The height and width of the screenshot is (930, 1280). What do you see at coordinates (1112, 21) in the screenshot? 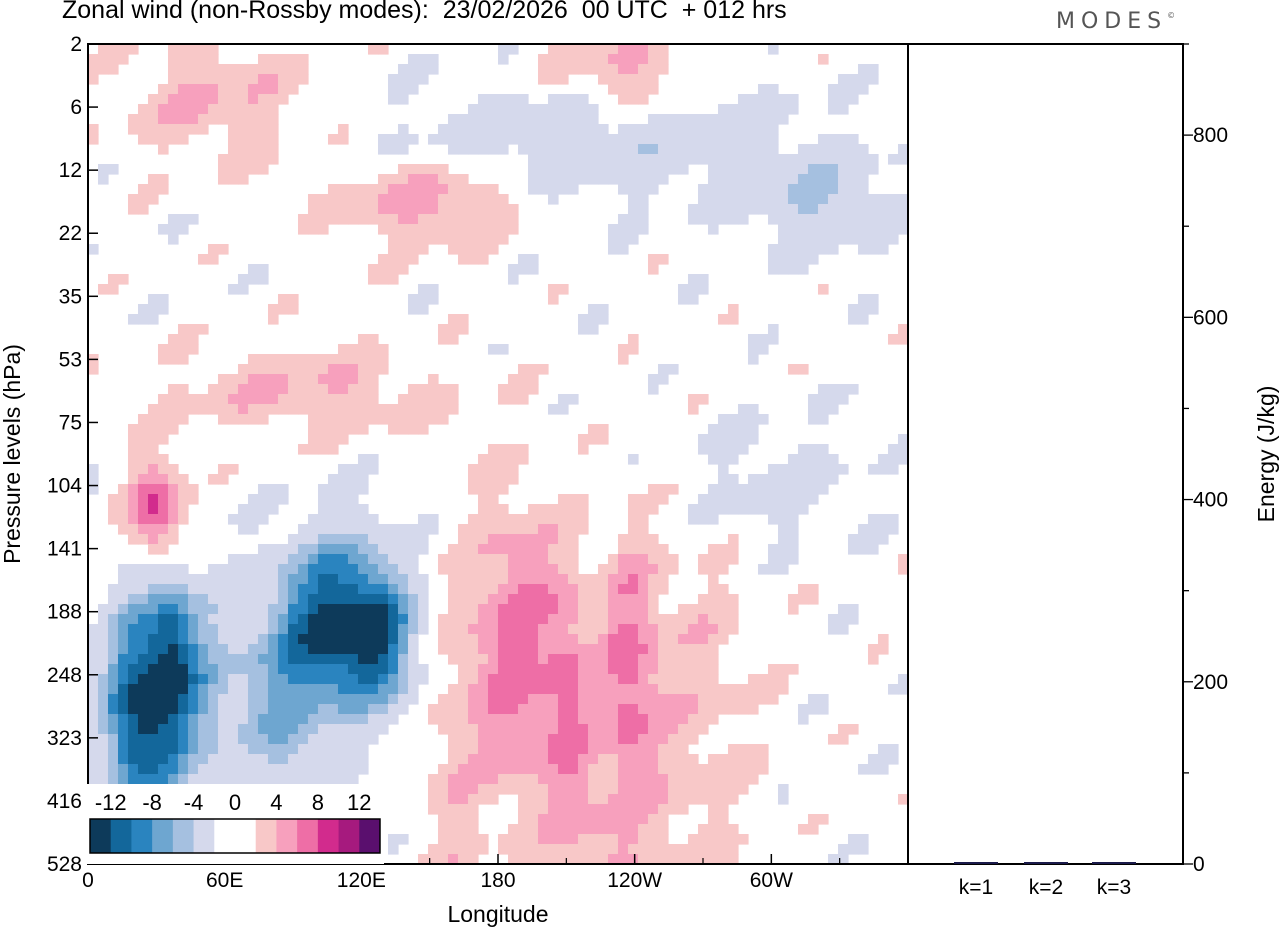
I see `brand-text: MODES` at bounding box center [1112, 21].